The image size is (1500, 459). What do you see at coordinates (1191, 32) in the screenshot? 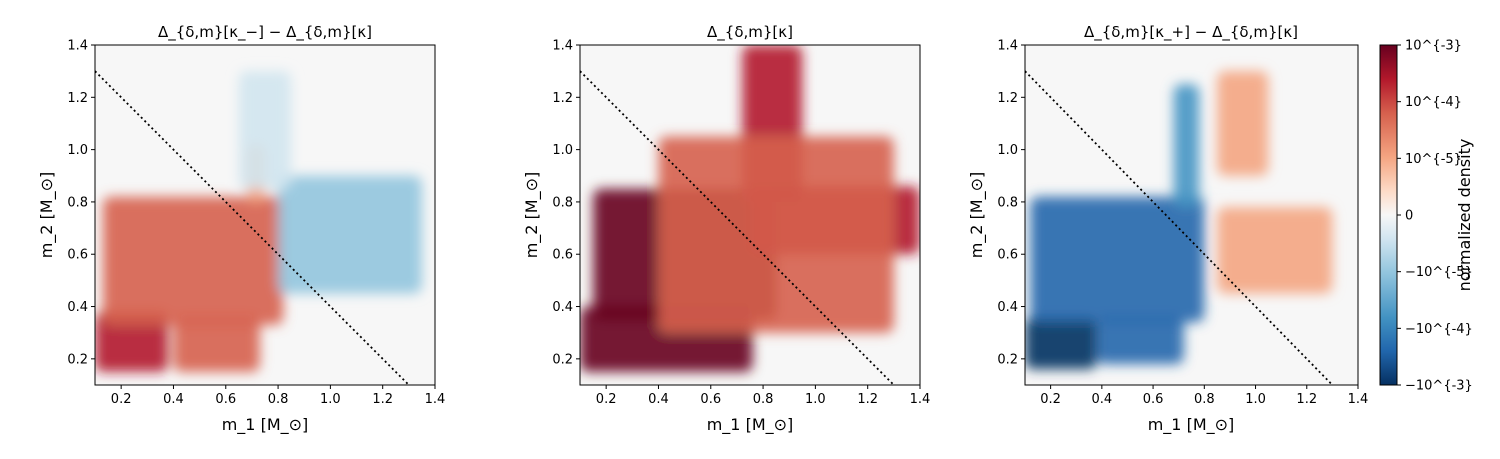
I see `panel-title: Δ_{δ,m}[κ_+] − Δ_{δ,m}[κ]` at bounding box center [1191, 32].